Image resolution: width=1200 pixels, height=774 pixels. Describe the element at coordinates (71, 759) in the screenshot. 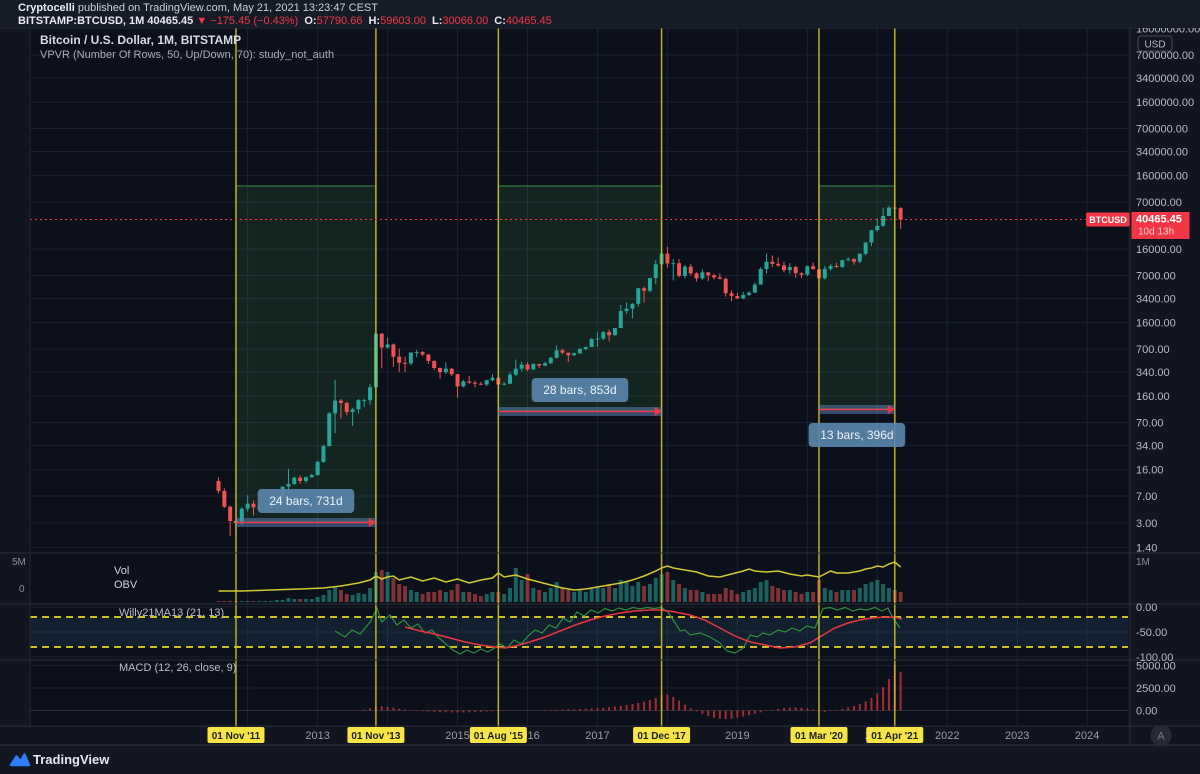

I see `tradingview-brand: TradingView` at that location.